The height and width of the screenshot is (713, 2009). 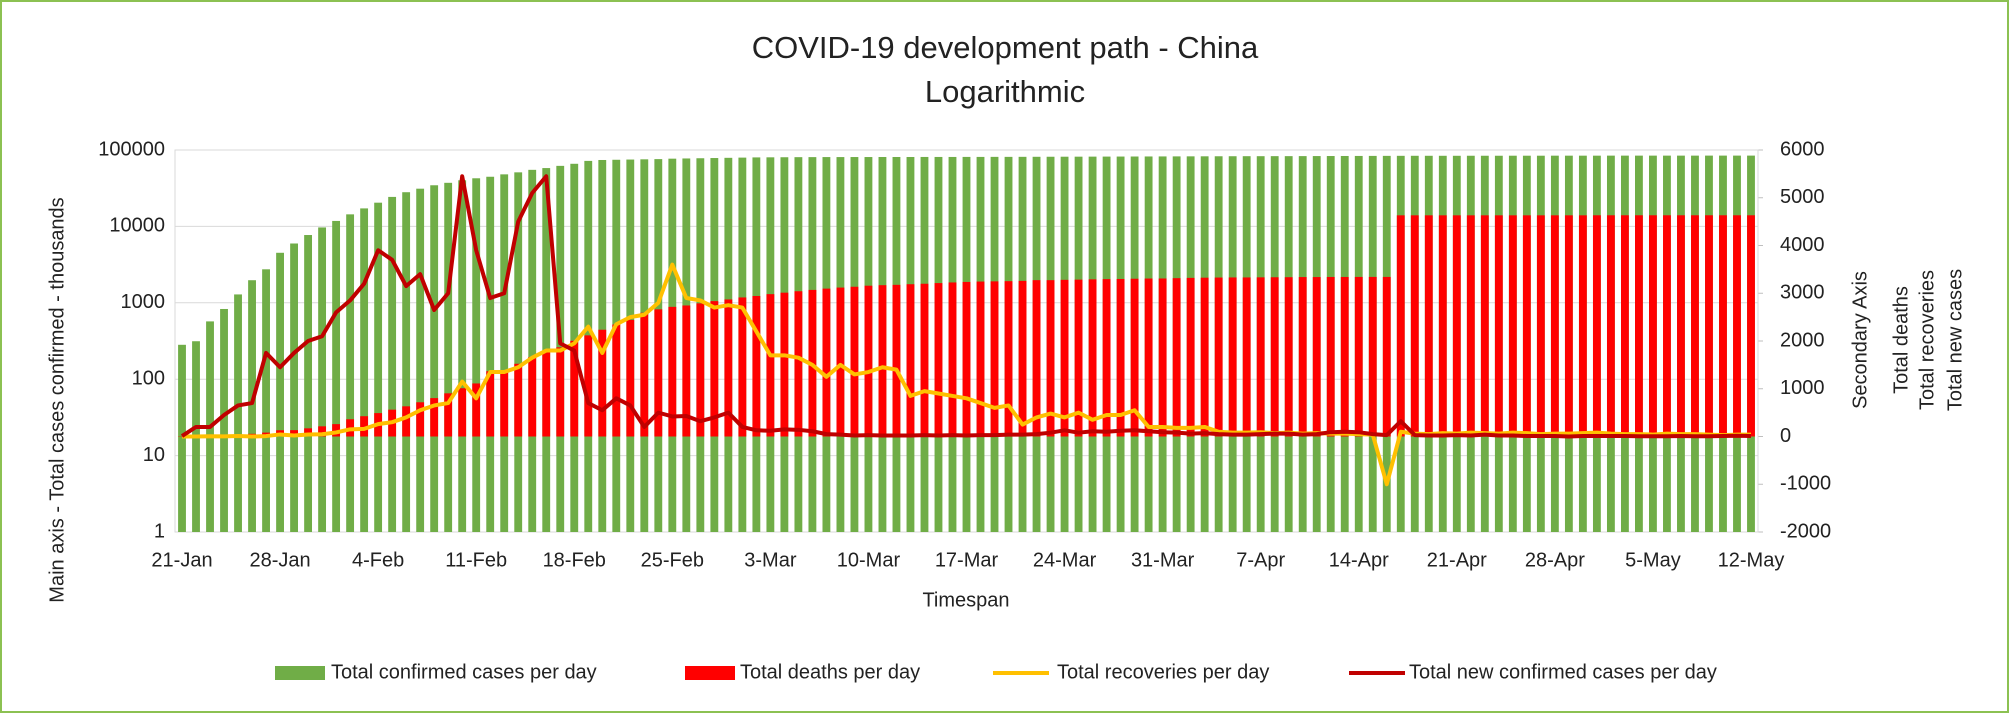 What do you see at coordinates (279, 560) in the screenshot?
I see `x-tick-label: 28-Jan` at bounding box center [279, 560].